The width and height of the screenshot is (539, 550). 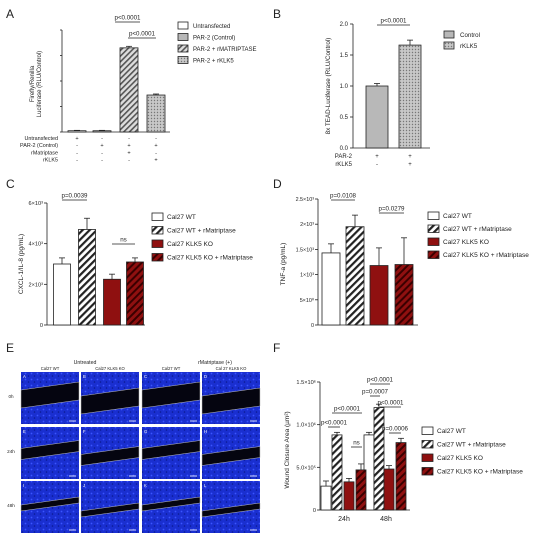 What do you see at coordinates (225, 50) in the screenshot?
I see `a-legend-label: PAR-2 + rMATRIPTASE` at bounding box center [225, 50].